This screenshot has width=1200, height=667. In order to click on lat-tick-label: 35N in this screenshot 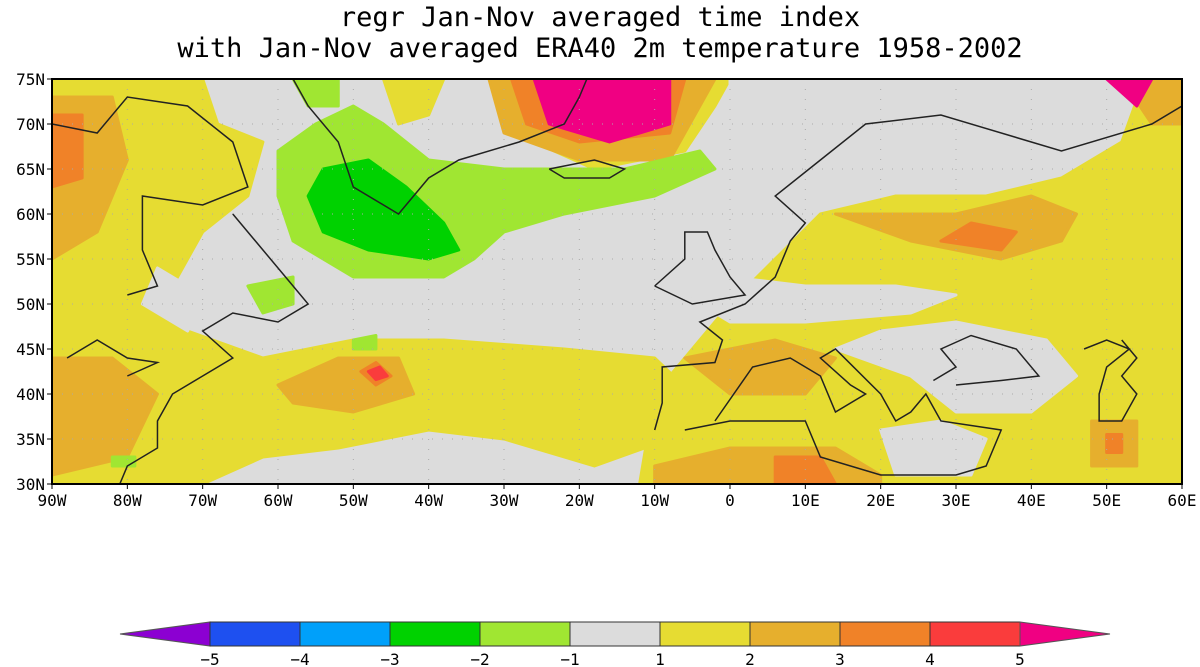, I will do `click(30, 439)`.